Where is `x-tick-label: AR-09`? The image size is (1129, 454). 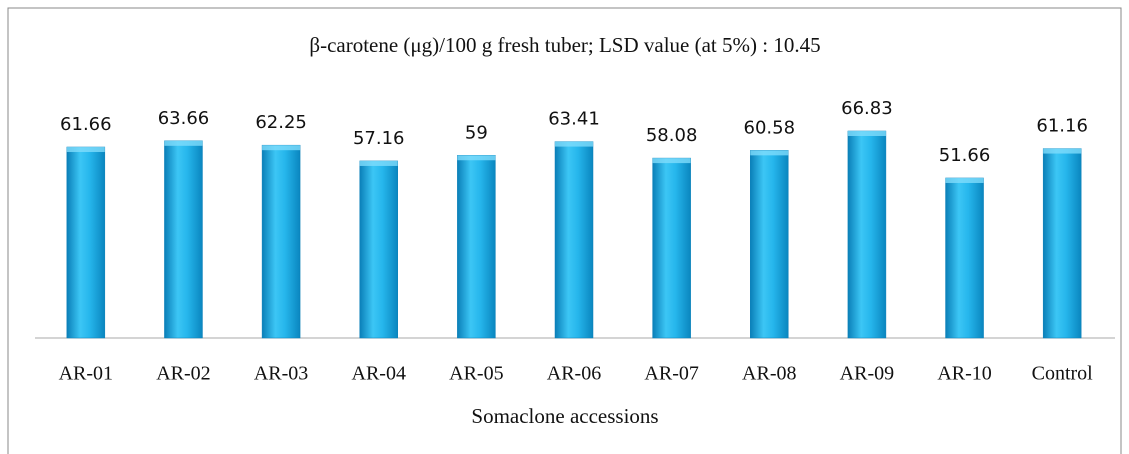
x-tick-label: AR-09 is located at coordinates (867, 374).